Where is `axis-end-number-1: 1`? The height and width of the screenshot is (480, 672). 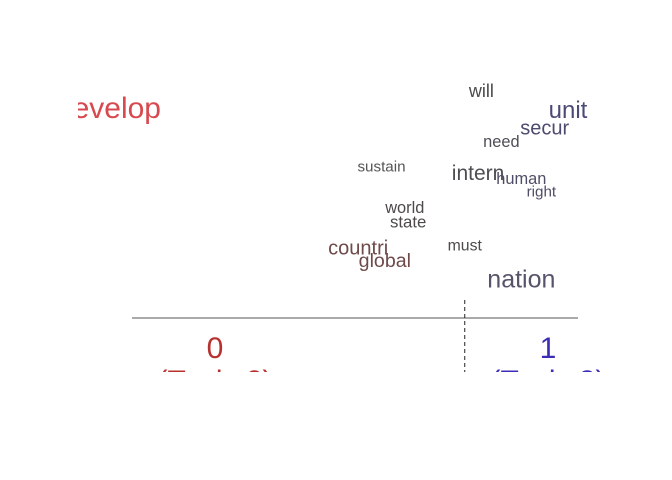 axis-end-number-1: 1 is located at coordinates (548, 348).